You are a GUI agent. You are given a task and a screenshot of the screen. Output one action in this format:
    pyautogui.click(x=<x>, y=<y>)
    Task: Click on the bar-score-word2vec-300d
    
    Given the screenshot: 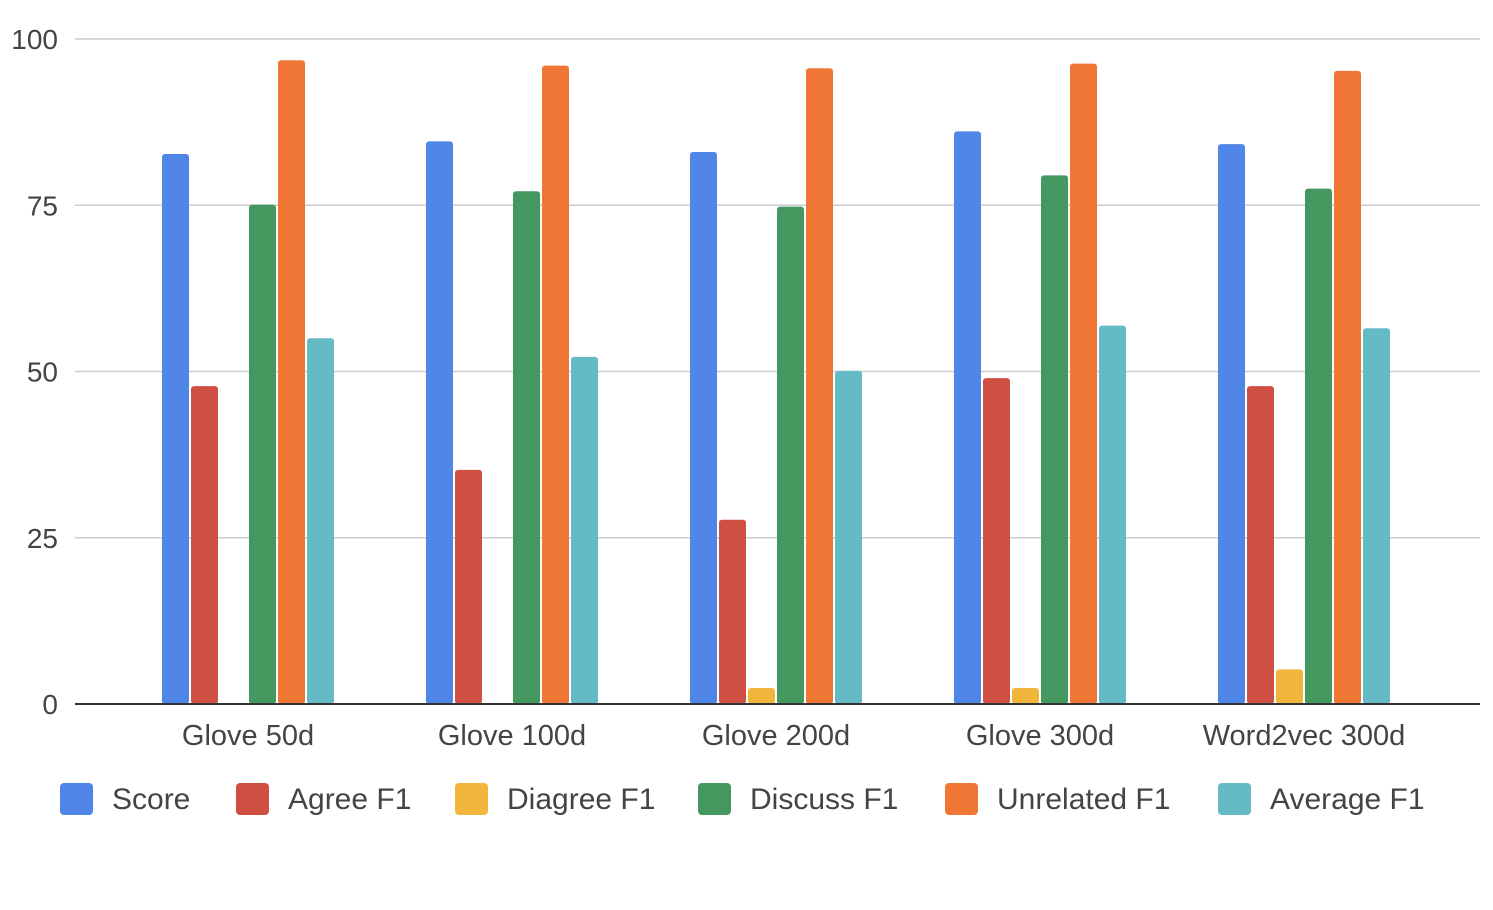 What is the action you would take?
    pyautogui.click(x=1231, y=424)
    